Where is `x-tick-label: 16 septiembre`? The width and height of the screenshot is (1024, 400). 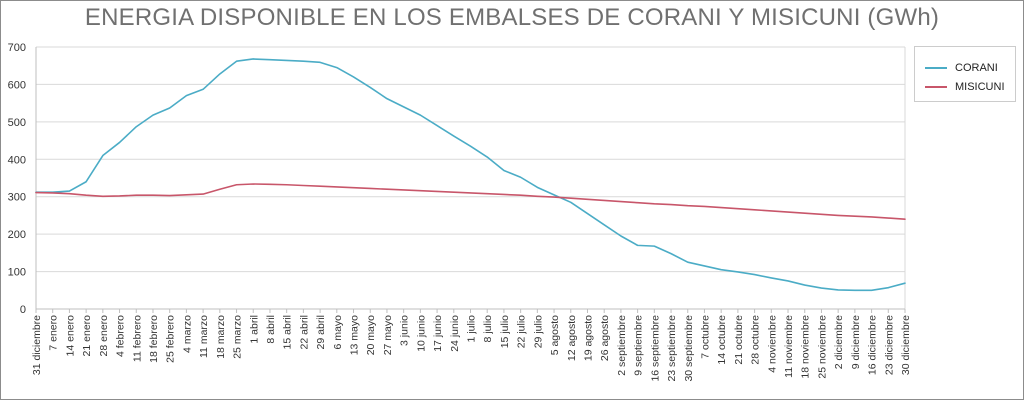 x-tick-label: 16 septiembre is located at coordinates (655, 348).